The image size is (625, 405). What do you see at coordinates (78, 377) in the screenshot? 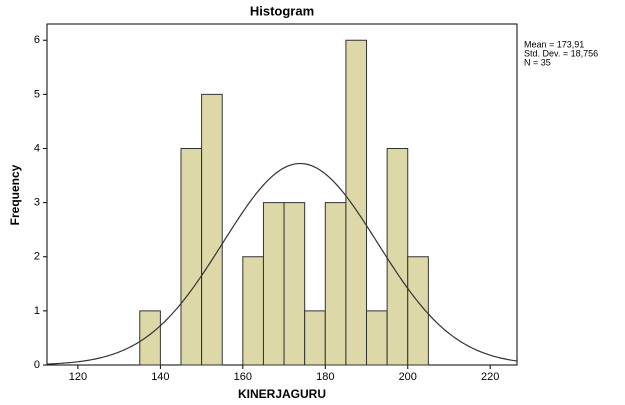
I see `x-tick-label: 120` at bounding box center [78, 377].